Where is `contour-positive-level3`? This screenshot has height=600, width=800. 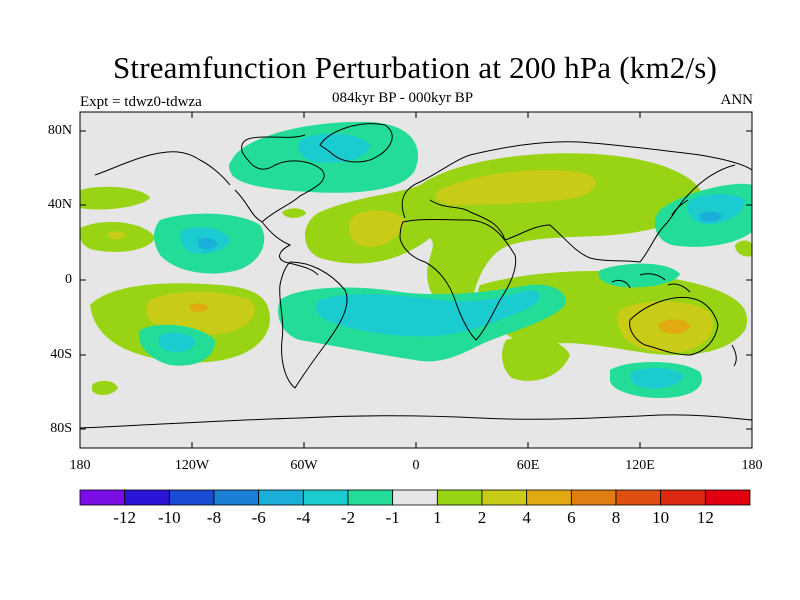
contour-positive-level3 is located at coordinates (440, 318).